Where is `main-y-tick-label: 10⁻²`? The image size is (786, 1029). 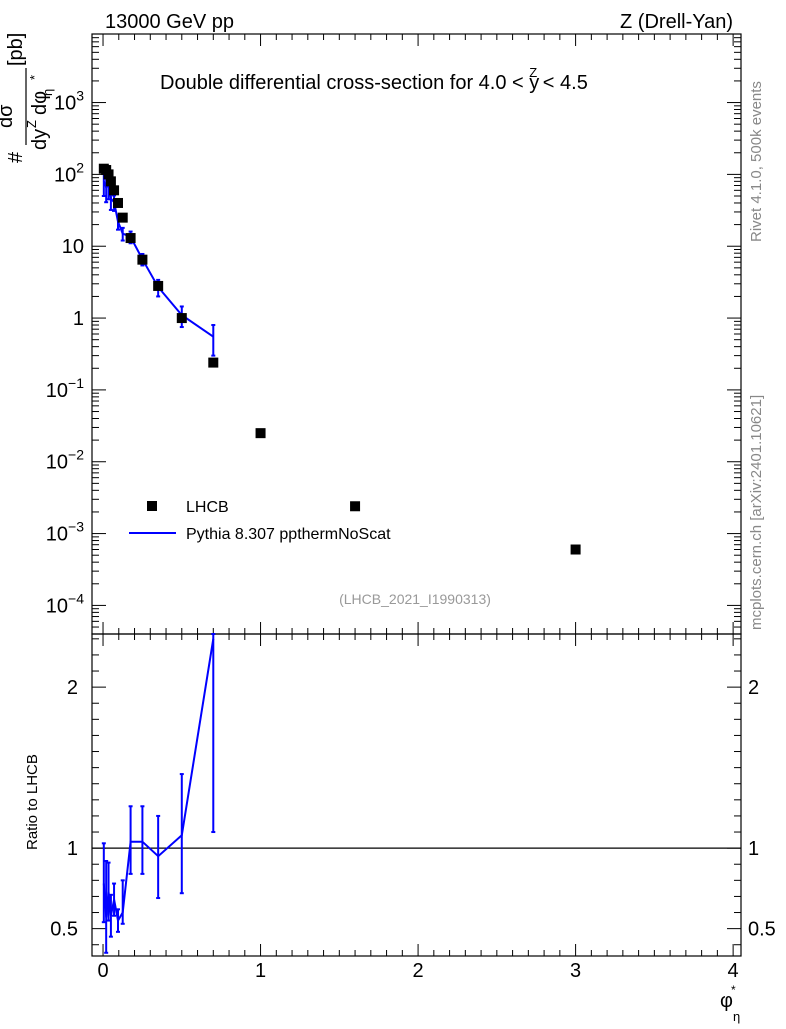
main-y-tick-label: 10⁻² is located at coordinates (65, 460).